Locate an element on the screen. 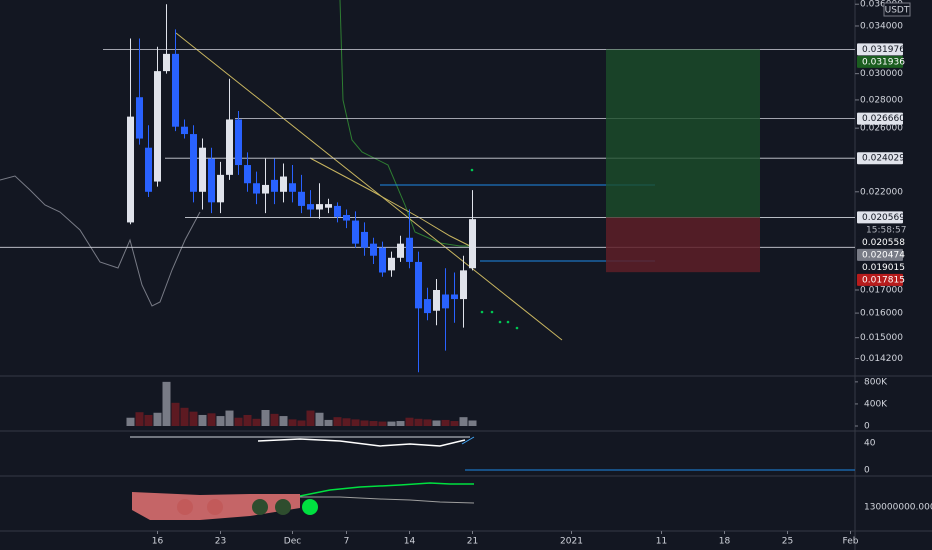 The height and width of the screenshot is (550, 932). circles is located at coordinates (247, 507).